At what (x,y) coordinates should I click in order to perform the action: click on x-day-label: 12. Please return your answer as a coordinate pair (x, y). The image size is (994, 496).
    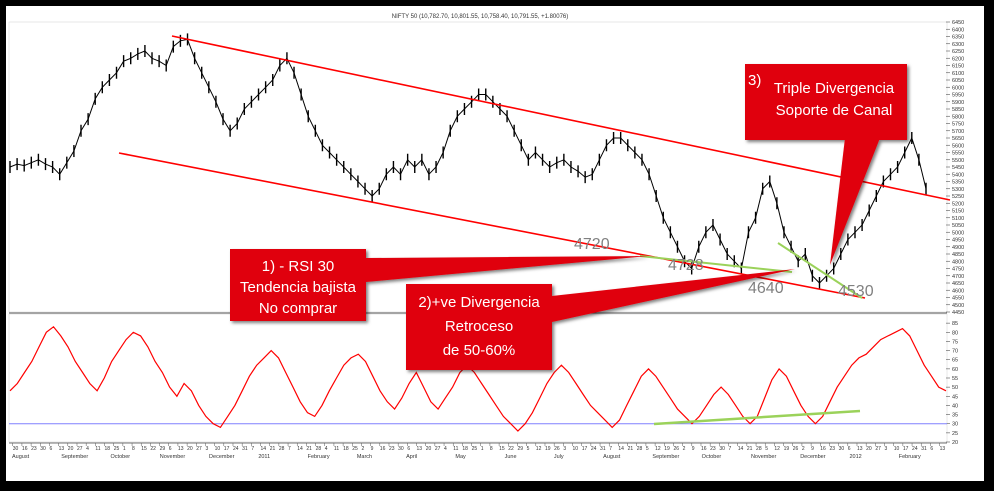
    Looking at the image, I should click on (658, 449).